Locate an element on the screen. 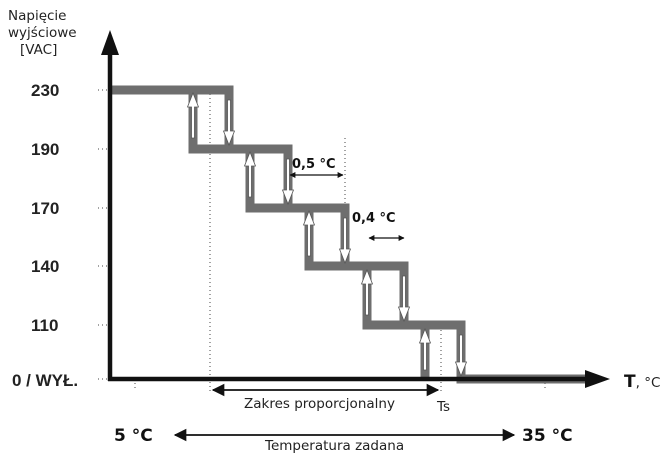 Image resolution: width=672 pixels, height=454 pixels. y-label-230: 230 is located at coordinates (45, 90).